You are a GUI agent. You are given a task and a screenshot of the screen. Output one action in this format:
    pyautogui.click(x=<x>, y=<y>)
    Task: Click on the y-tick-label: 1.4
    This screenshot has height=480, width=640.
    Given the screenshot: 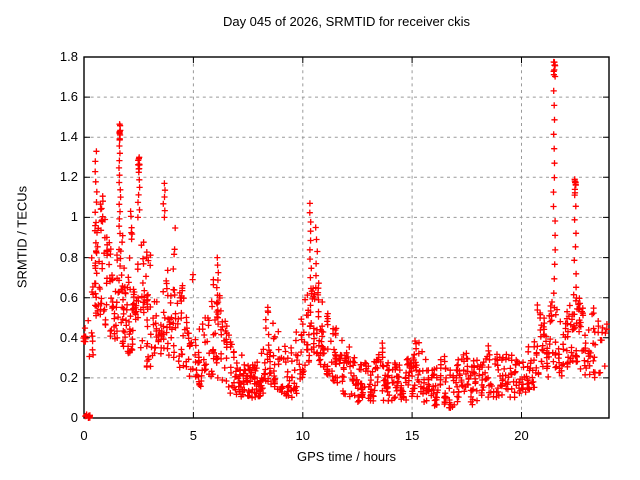 What is the action you would take?
    pyautogui.click(x=68, y=137)
    